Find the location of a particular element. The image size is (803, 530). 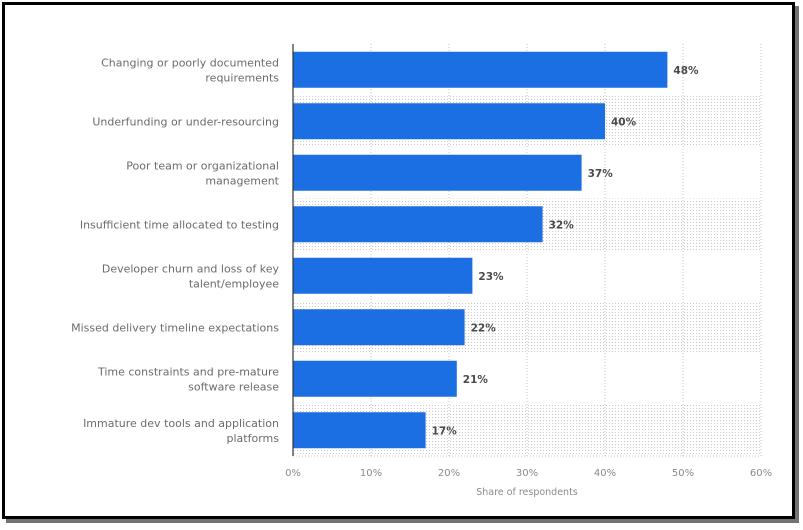

x-tick-label: 10% is located at coordinates (371, 473).